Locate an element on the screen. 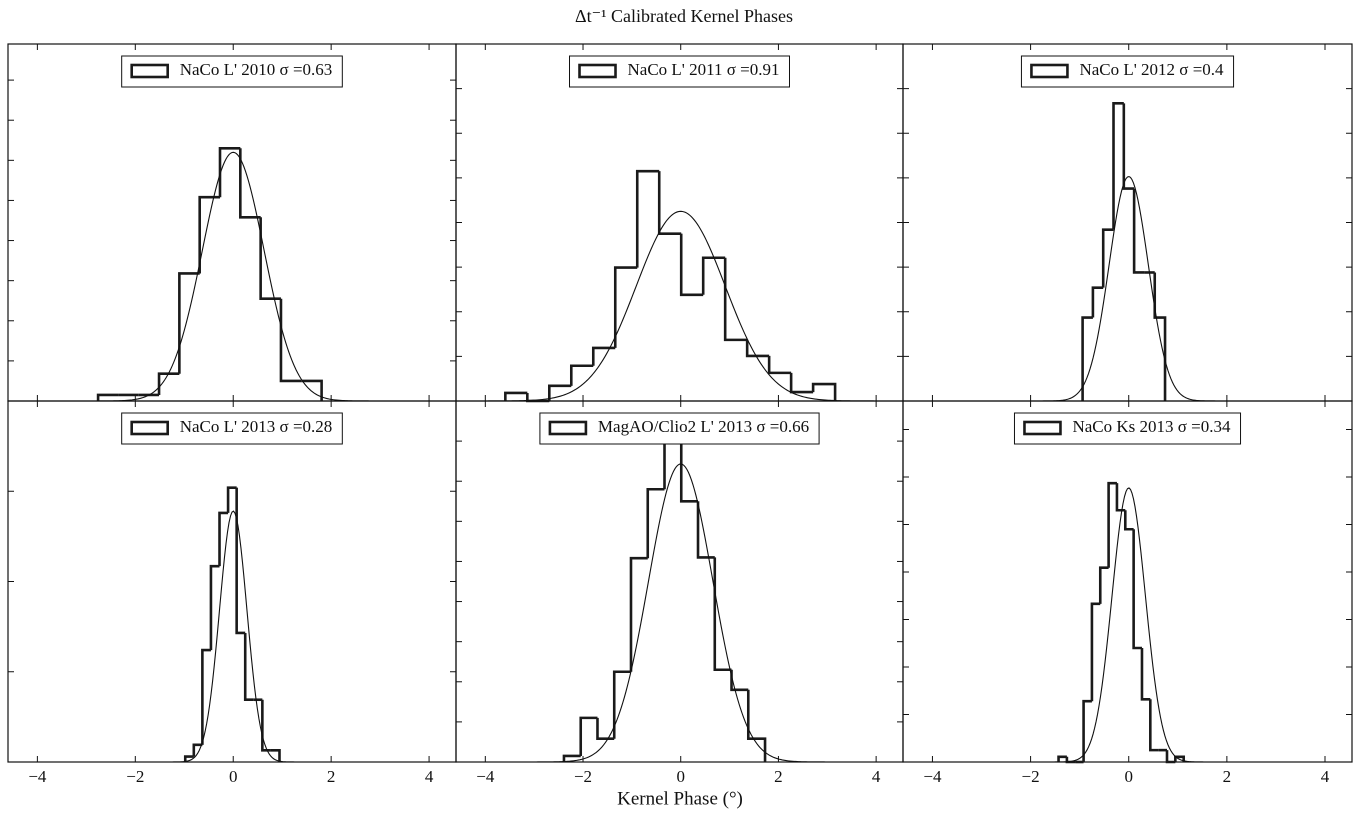 The width and height of the screenshot is (1369, 814). legend-label: NaCo L' 2011 σ =0.91 is located at coordinates (704, 69).